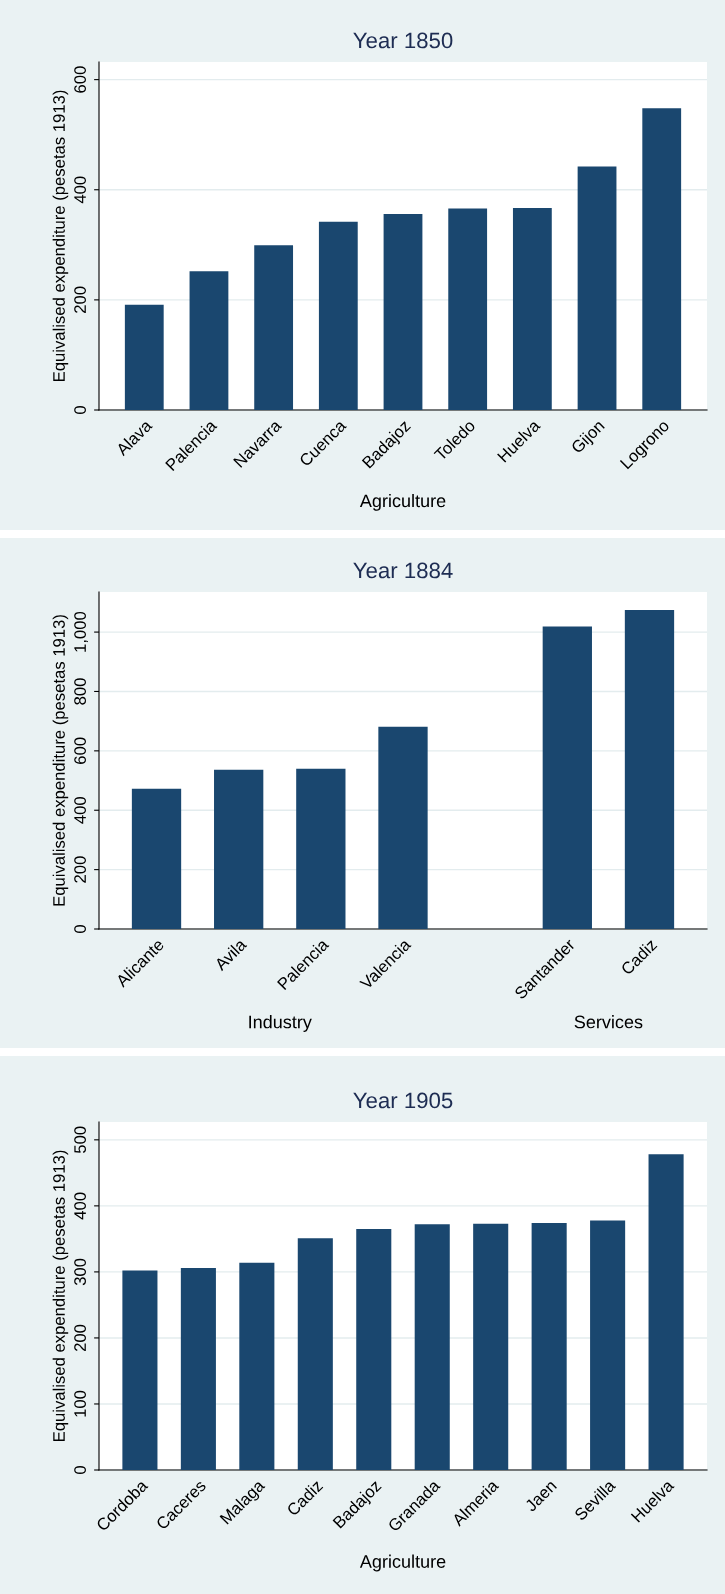 This screenshot has width=725, height=1594. I want to click on y-tick-label: 300, so click(80, 1272).